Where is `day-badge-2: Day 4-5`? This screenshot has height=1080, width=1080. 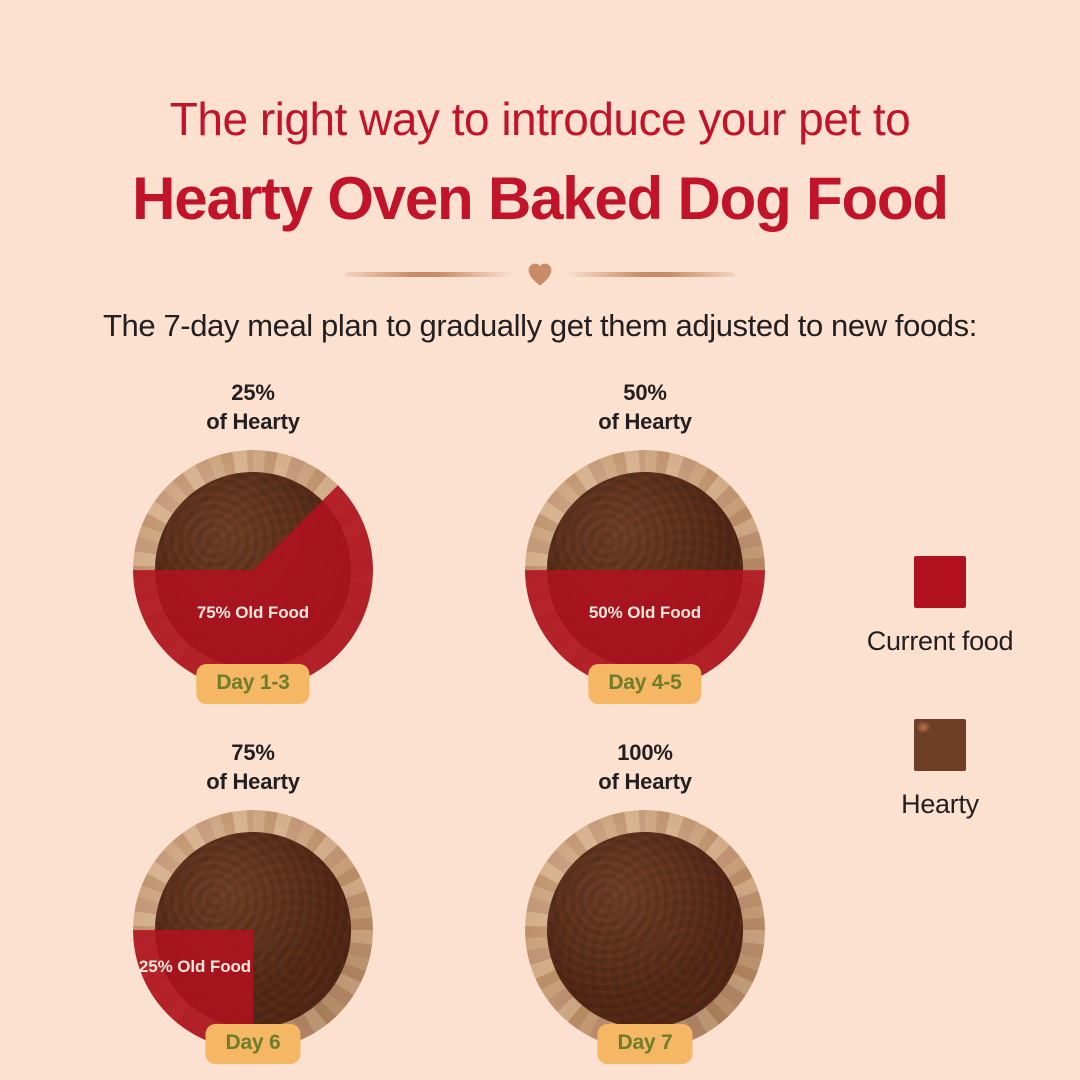
day-badge-2: Day 4-5 is located at coordinates (645, 684).